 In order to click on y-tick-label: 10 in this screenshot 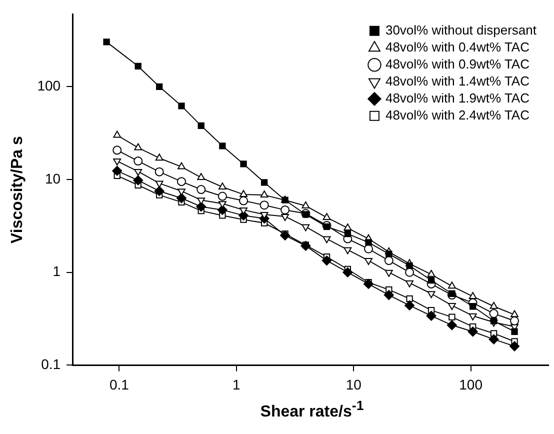, I will do `click(52, 178)`.